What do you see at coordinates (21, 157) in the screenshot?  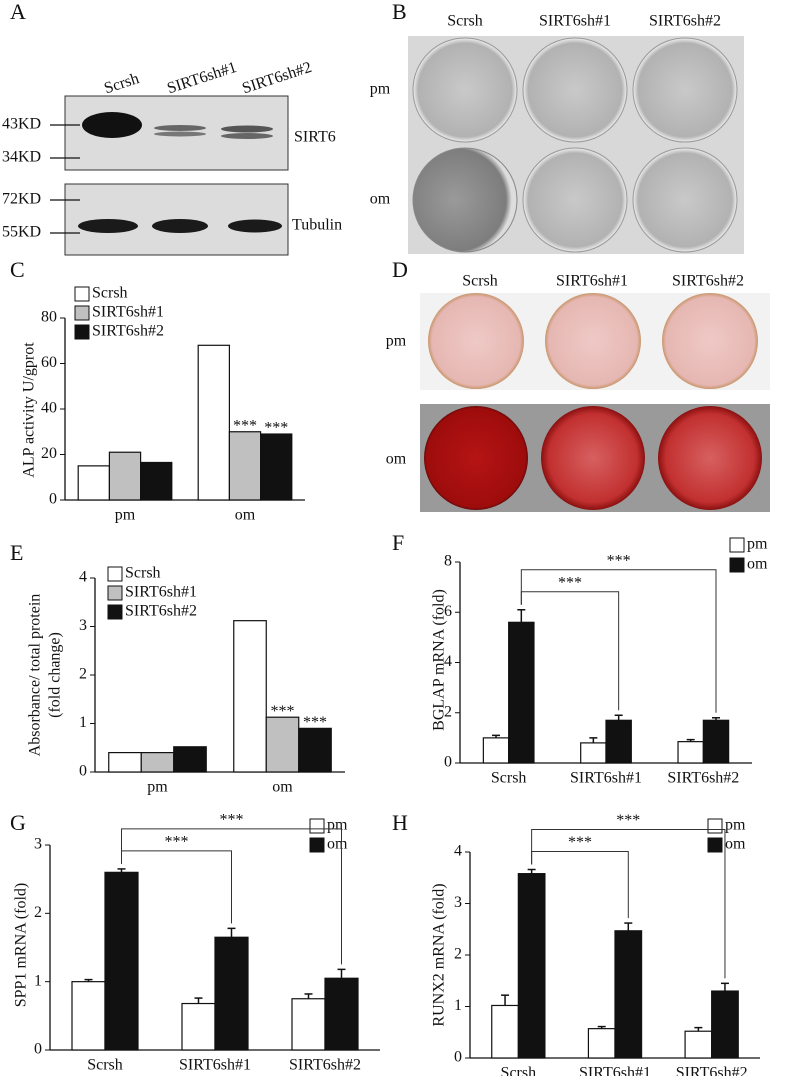 I see `marker-label: 34KD` at bounding box center [21, 157].